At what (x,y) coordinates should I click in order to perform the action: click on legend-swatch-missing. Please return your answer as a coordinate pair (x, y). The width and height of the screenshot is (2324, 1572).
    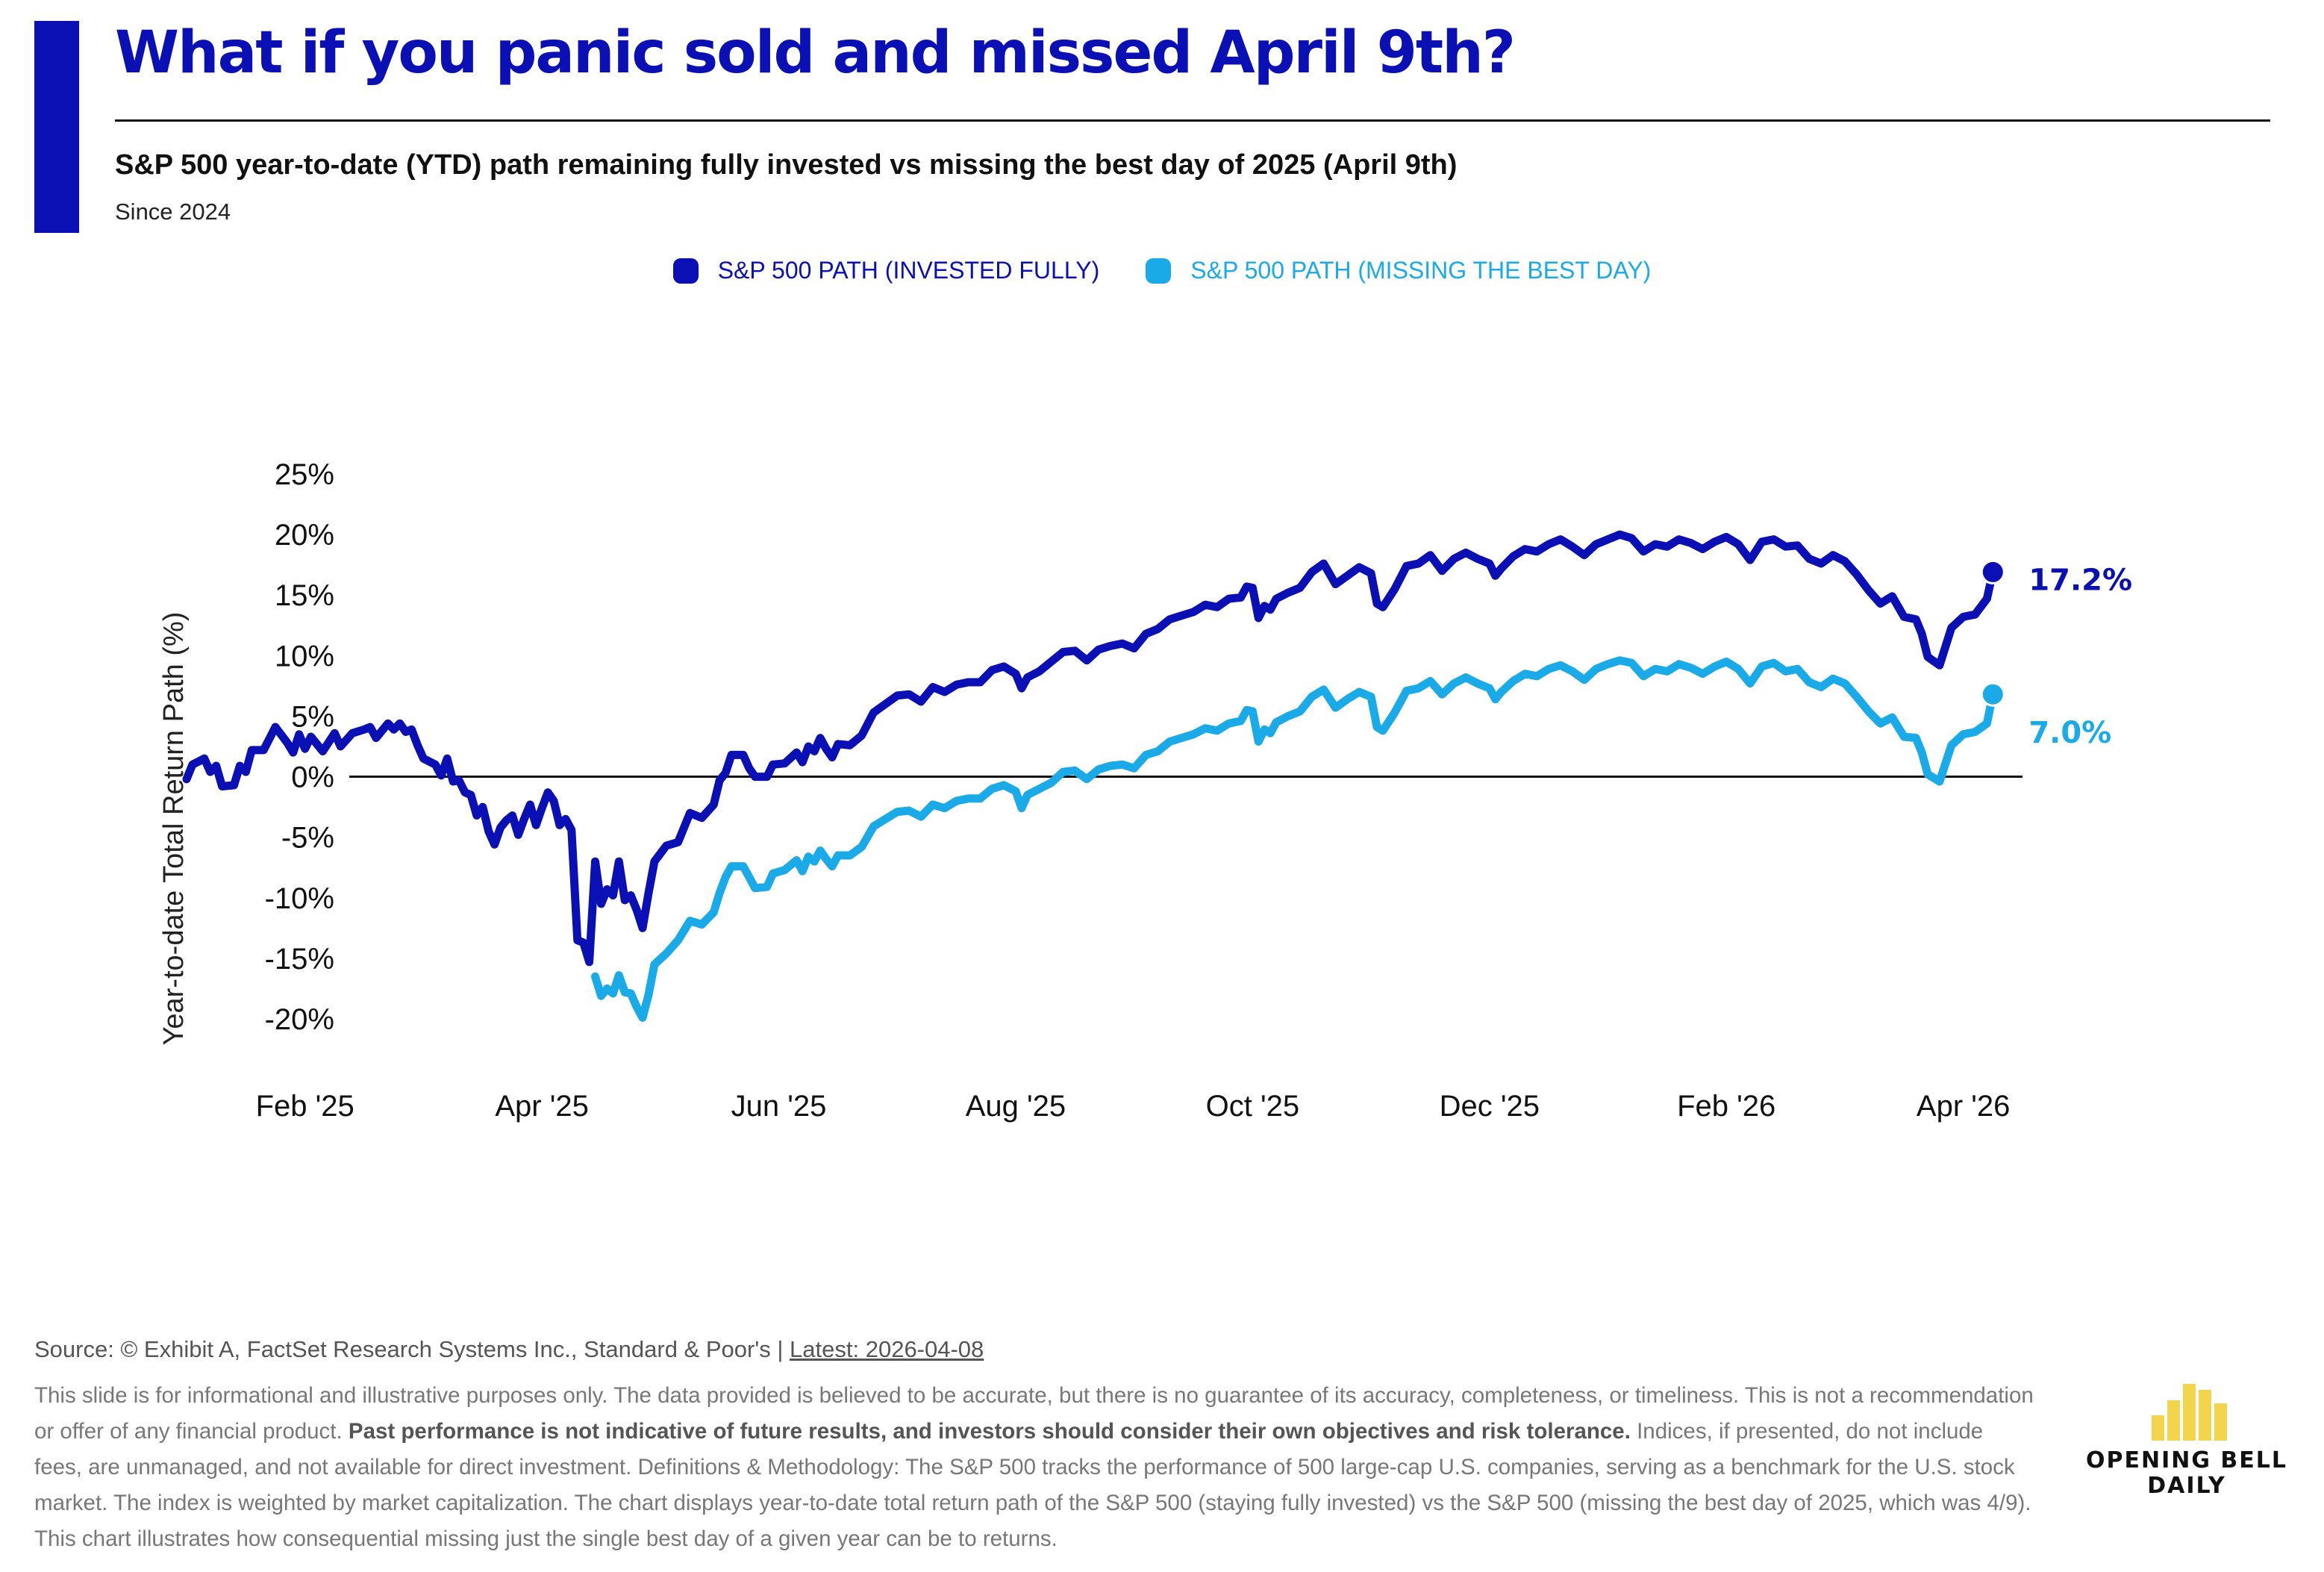
    Looking at the image, I should click on (1159, 271).